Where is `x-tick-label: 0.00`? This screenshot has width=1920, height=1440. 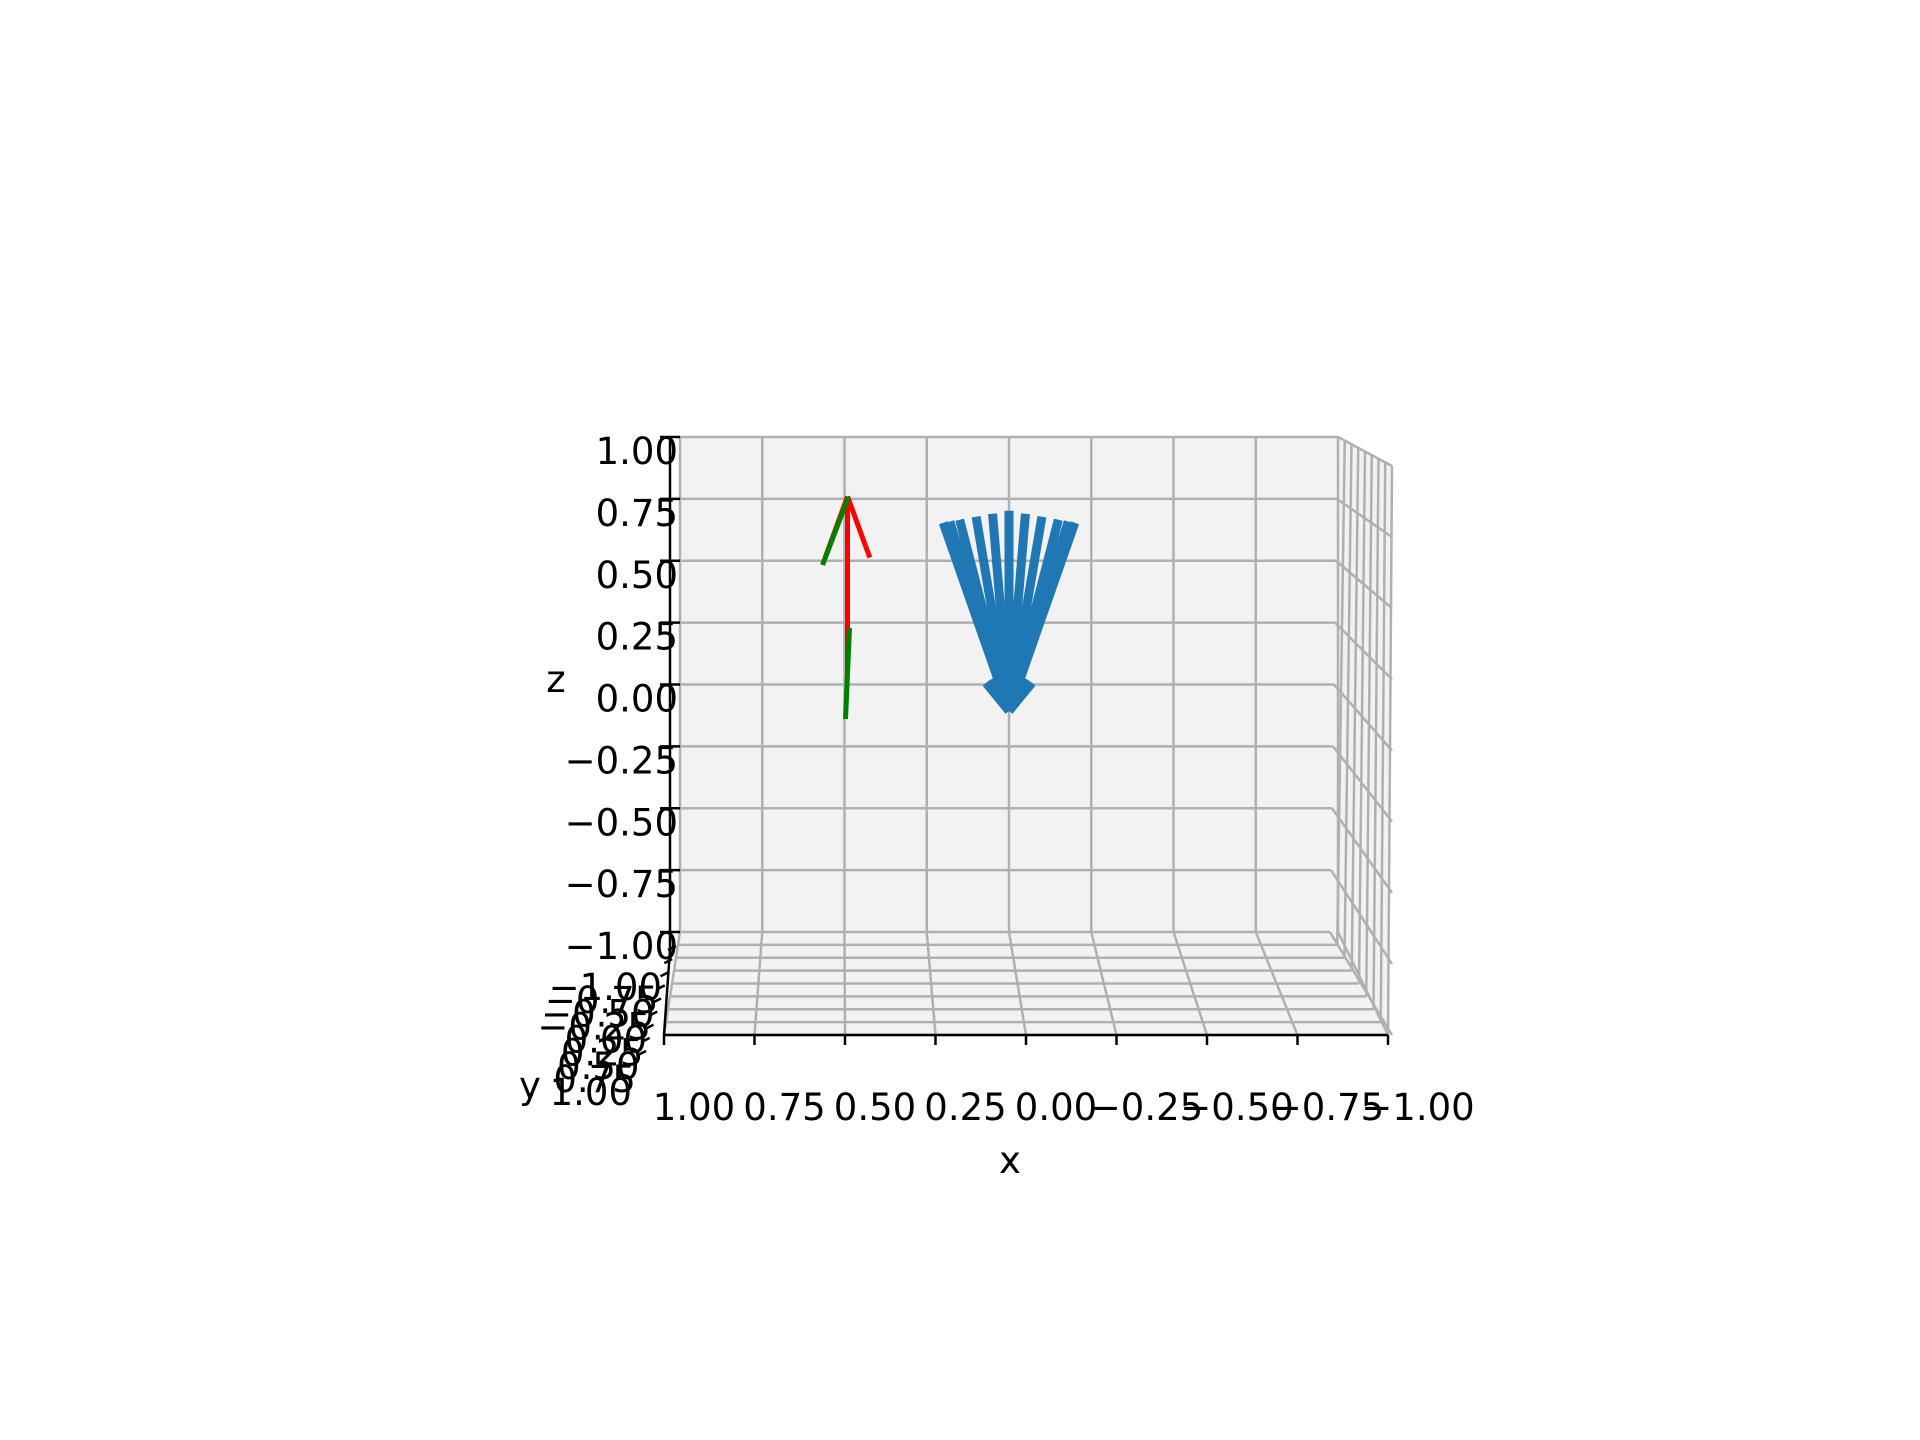 x-tick-label: 0.00 is located at coordinates (1056, 1107).